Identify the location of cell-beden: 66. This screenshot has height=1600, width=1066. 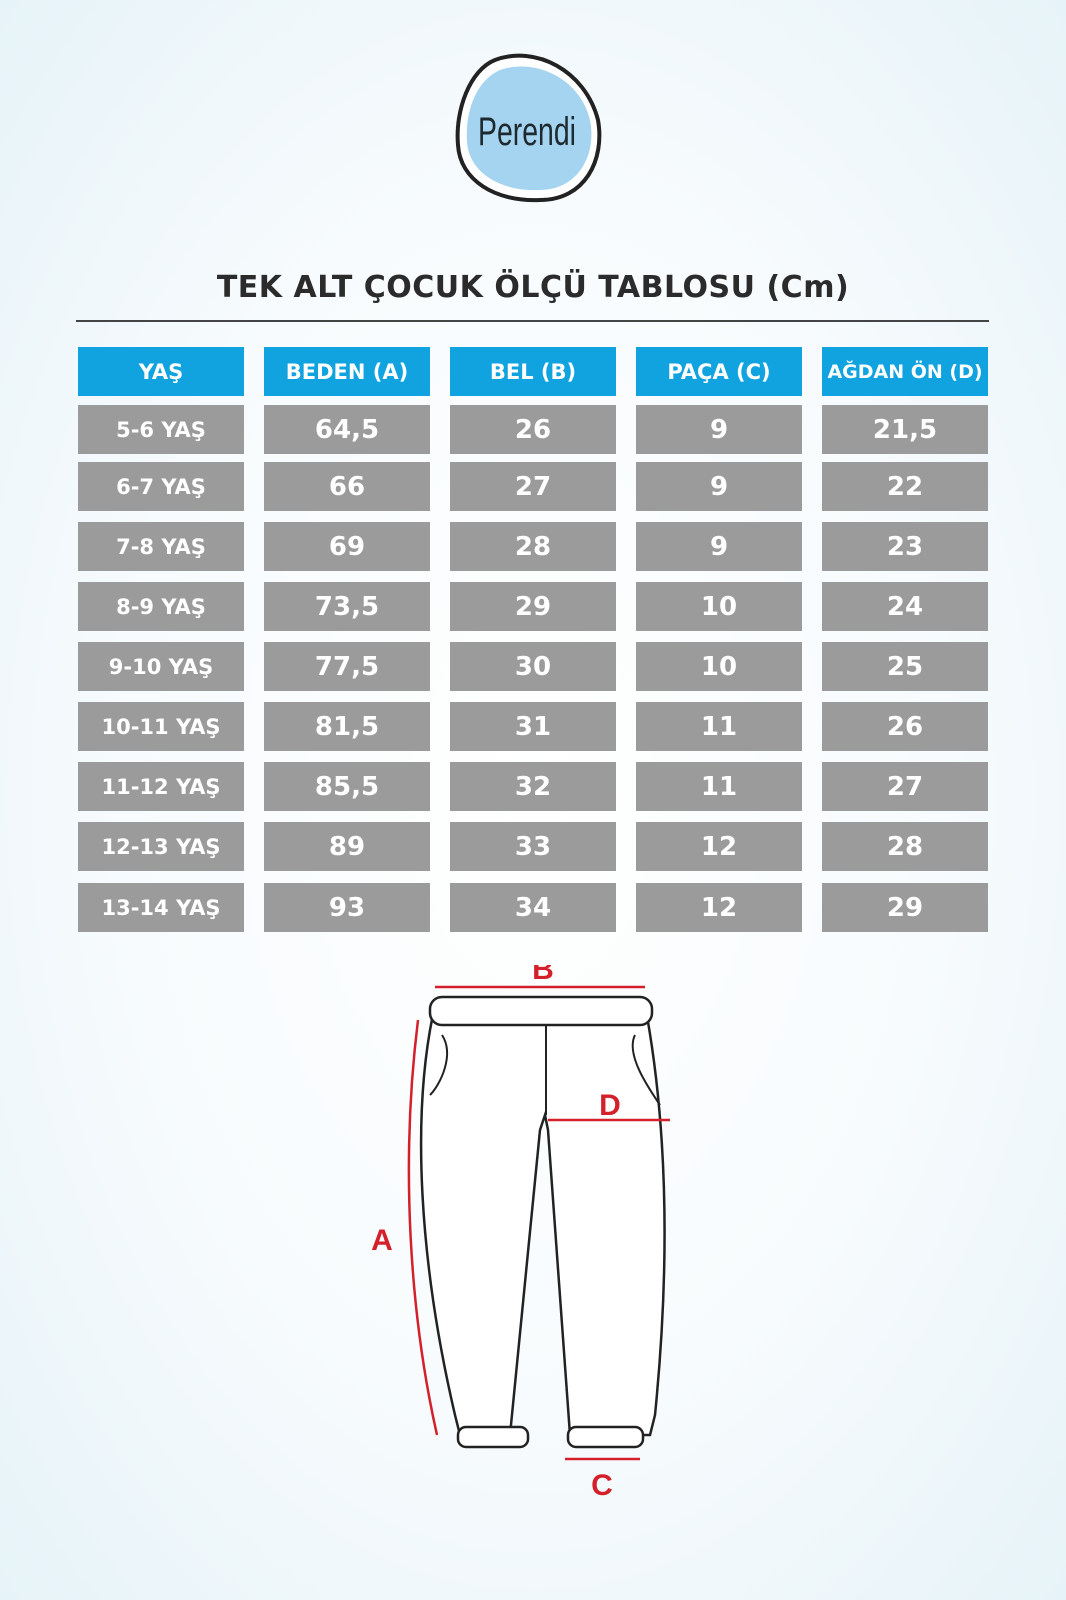
(347, 486).